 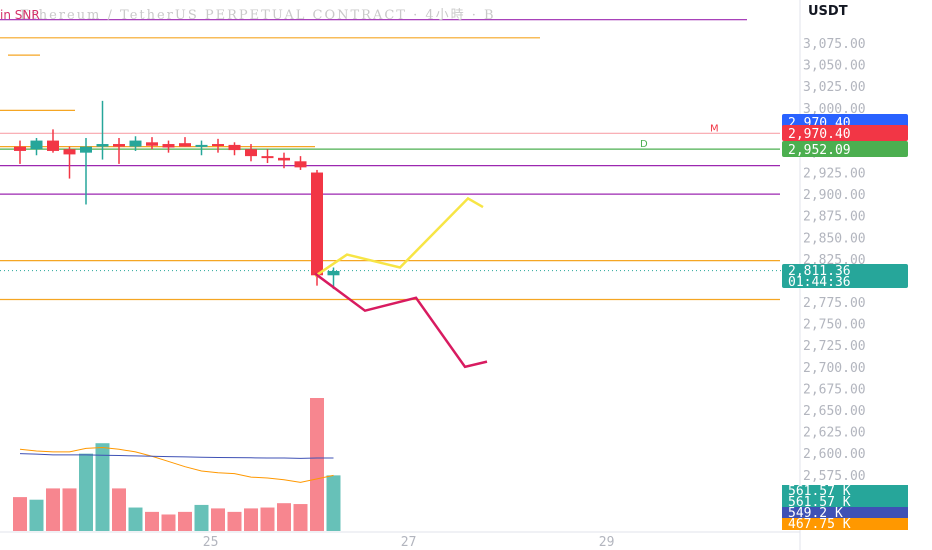 I want to click on volume-tag-label: 549.2 K, so click(x=815, y=513).